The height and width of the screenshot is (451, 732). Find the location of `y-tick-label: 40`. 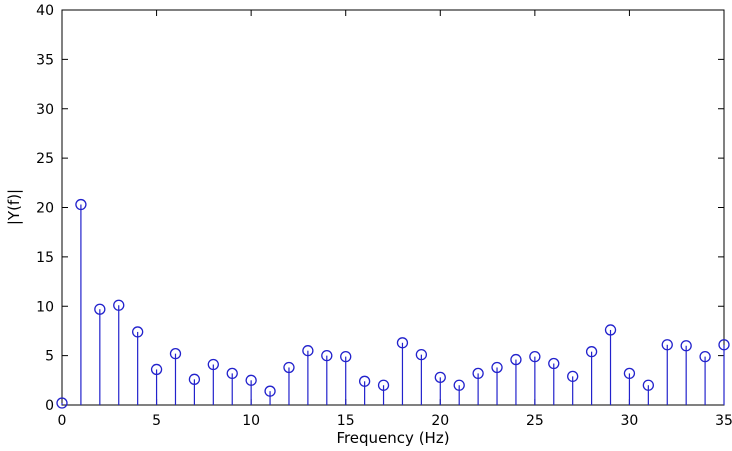

y-tick-label: 40 is located at coordinates (45, 11).